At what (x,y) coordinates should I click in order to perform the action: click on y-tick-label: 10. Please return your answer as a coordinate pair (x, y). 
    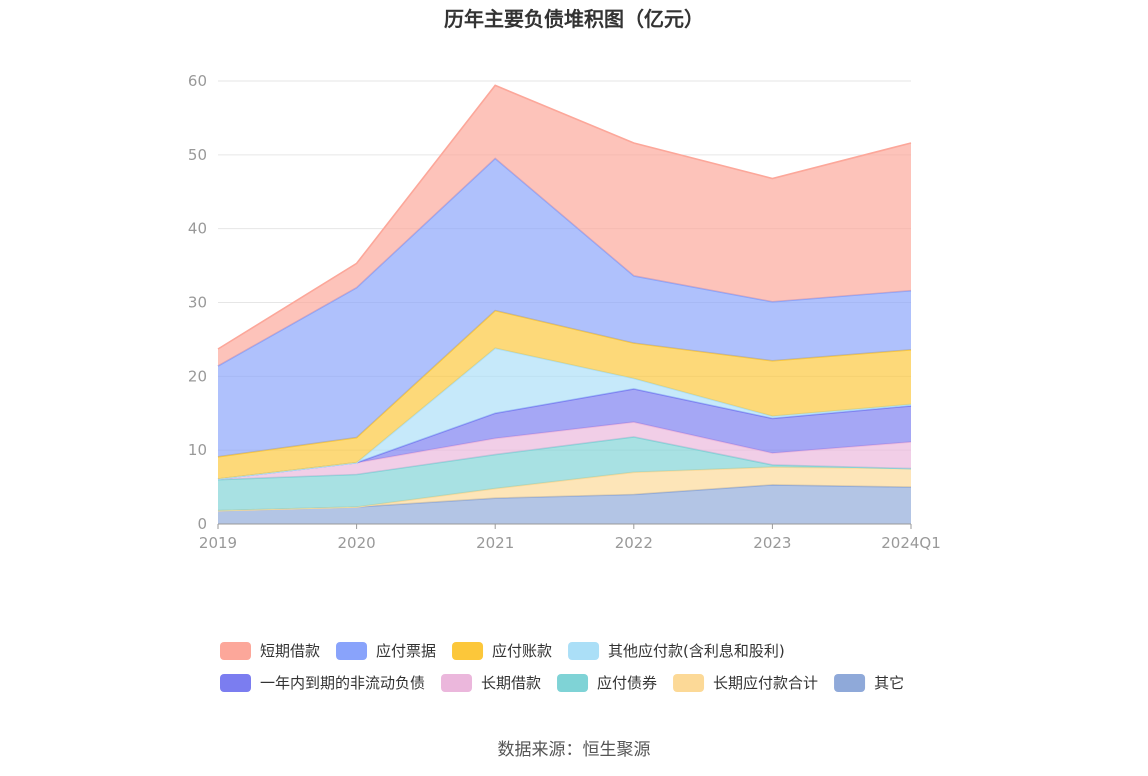
    Looking at the image, I should click on (197, 450).